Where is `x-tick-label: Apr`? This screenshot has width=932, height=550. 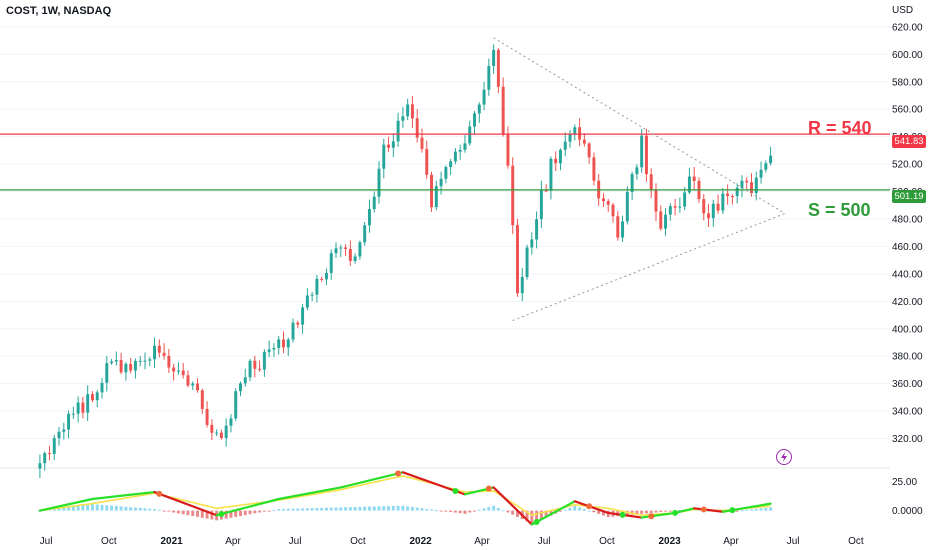
x-tick-label: Apr is located at coordinates (482, 541).